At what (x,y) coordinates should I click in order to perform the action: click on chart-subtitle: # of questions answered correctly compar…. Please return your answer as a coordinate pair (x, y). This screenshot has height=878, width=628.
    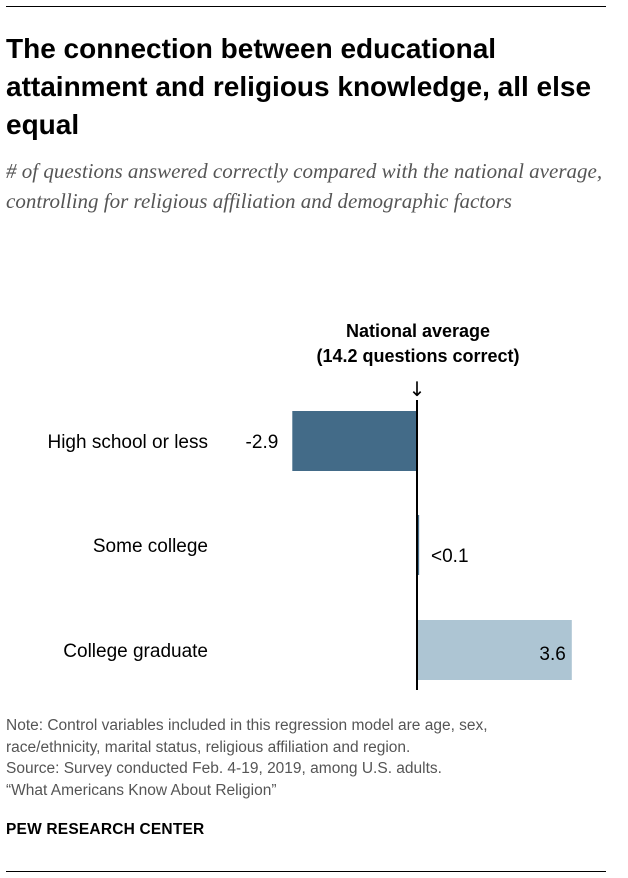
    Looking at the image, I should click on (304, 186).